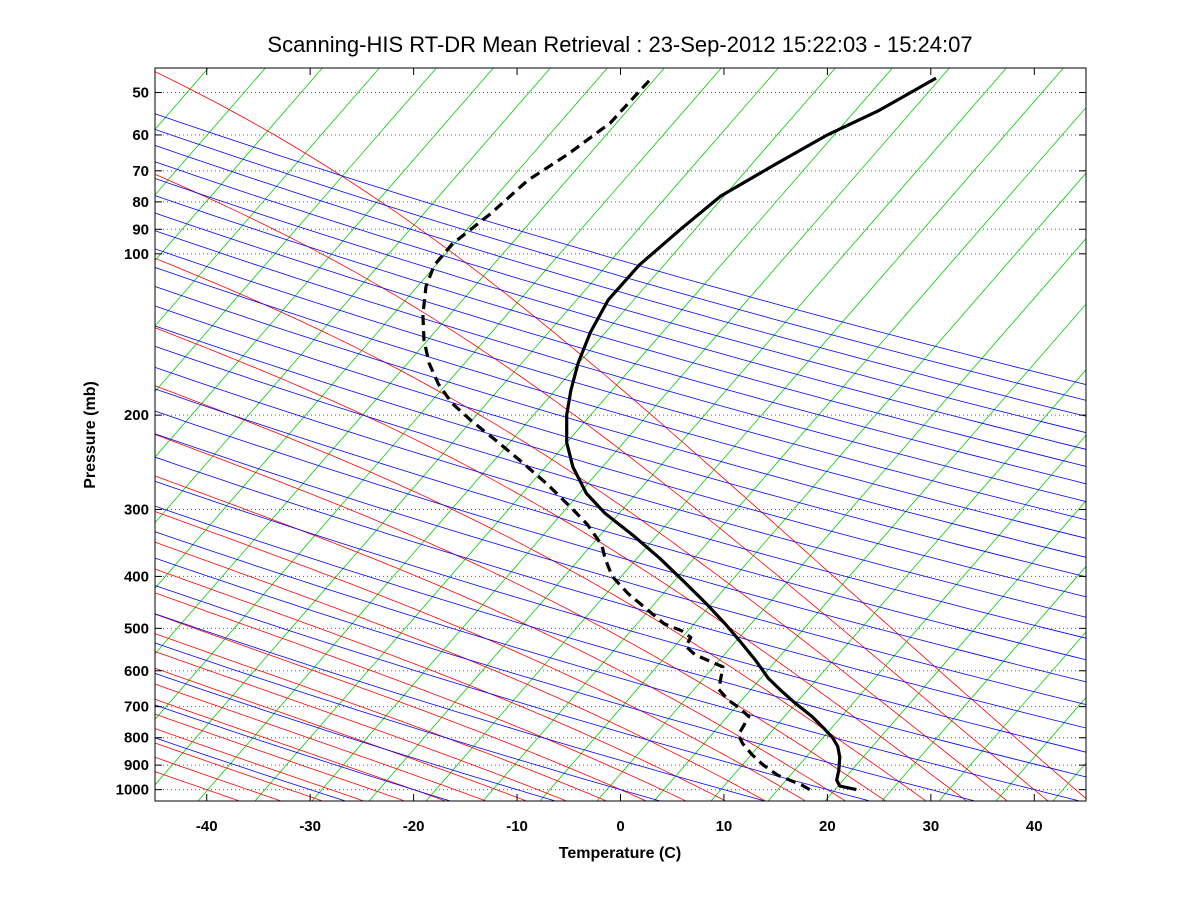  What do you see at coordinates (132, 790) in the screenshot?
I see `y-tick-label: 1000` at bounding box center [132, 790].